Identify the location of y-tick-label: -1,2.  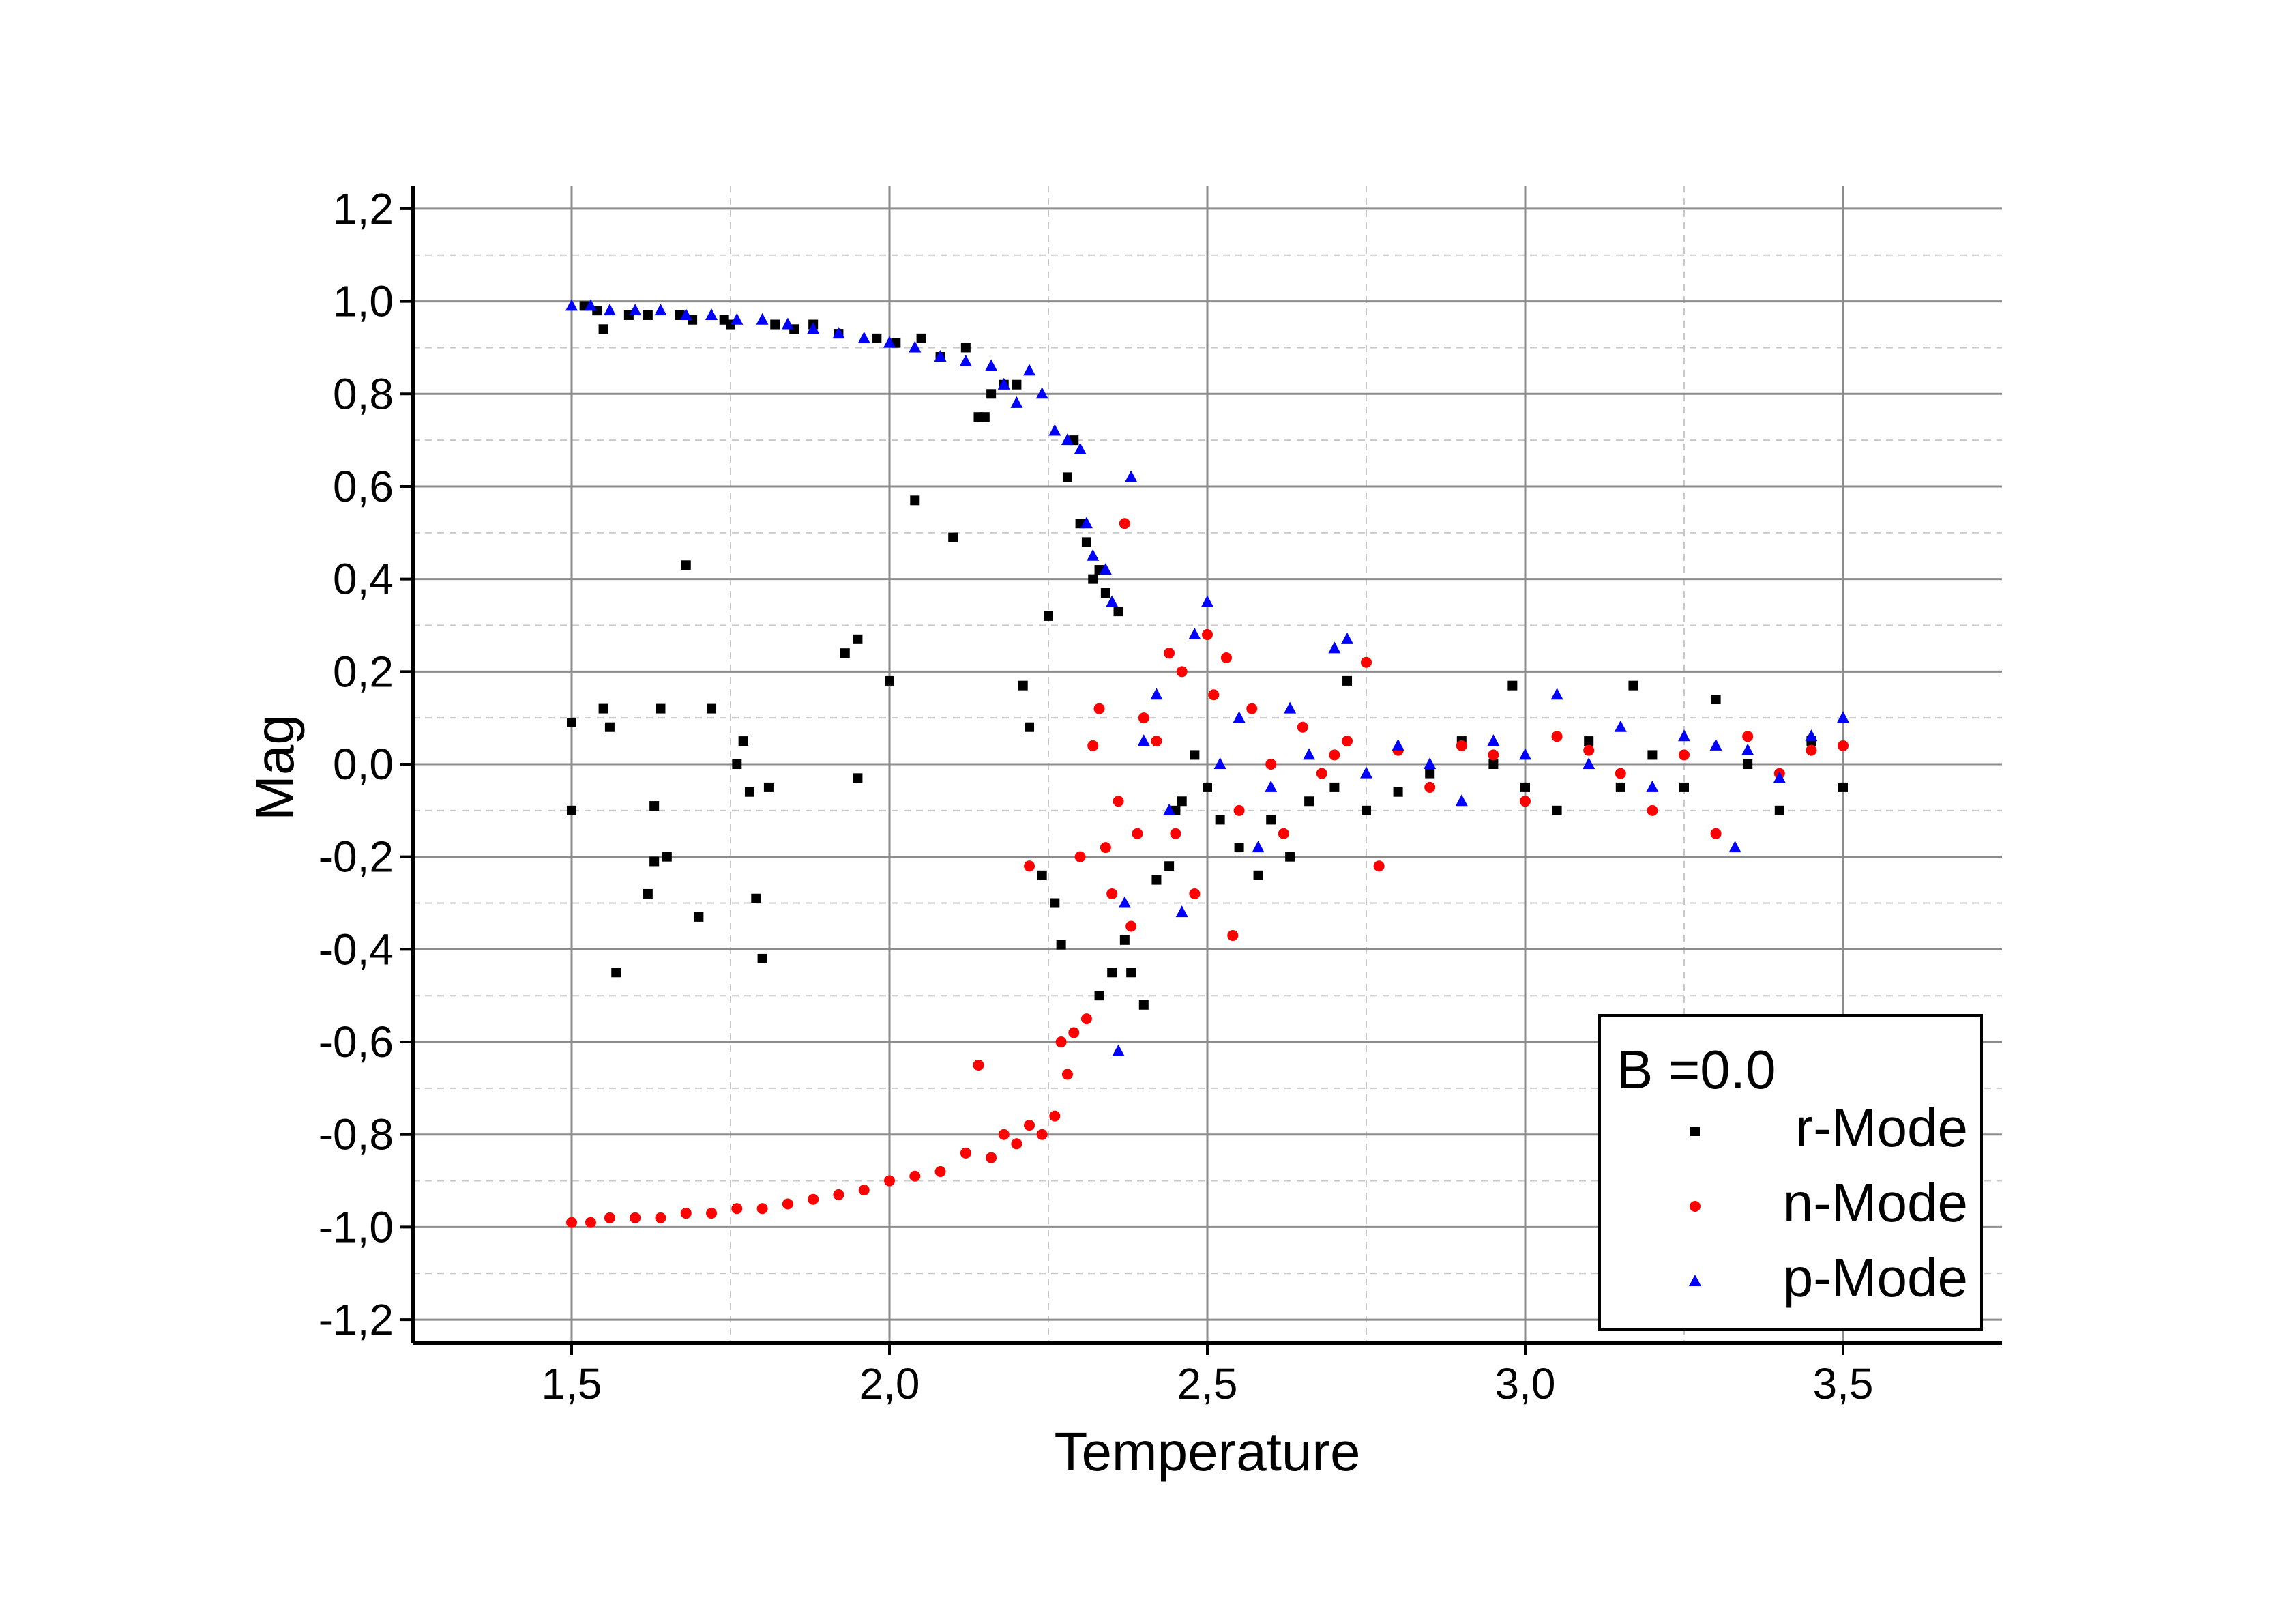
(357, 1319).